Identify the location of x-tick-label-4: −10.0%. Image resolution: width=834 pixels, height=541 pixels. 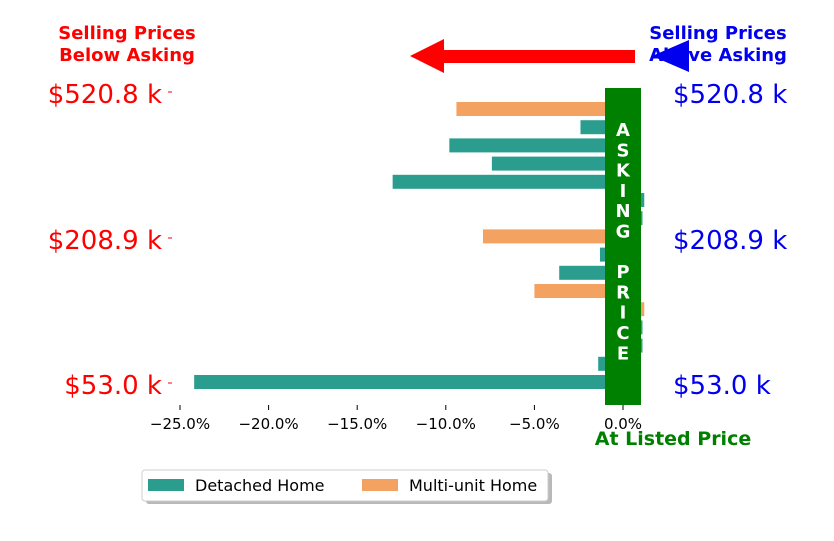
(446, 424).